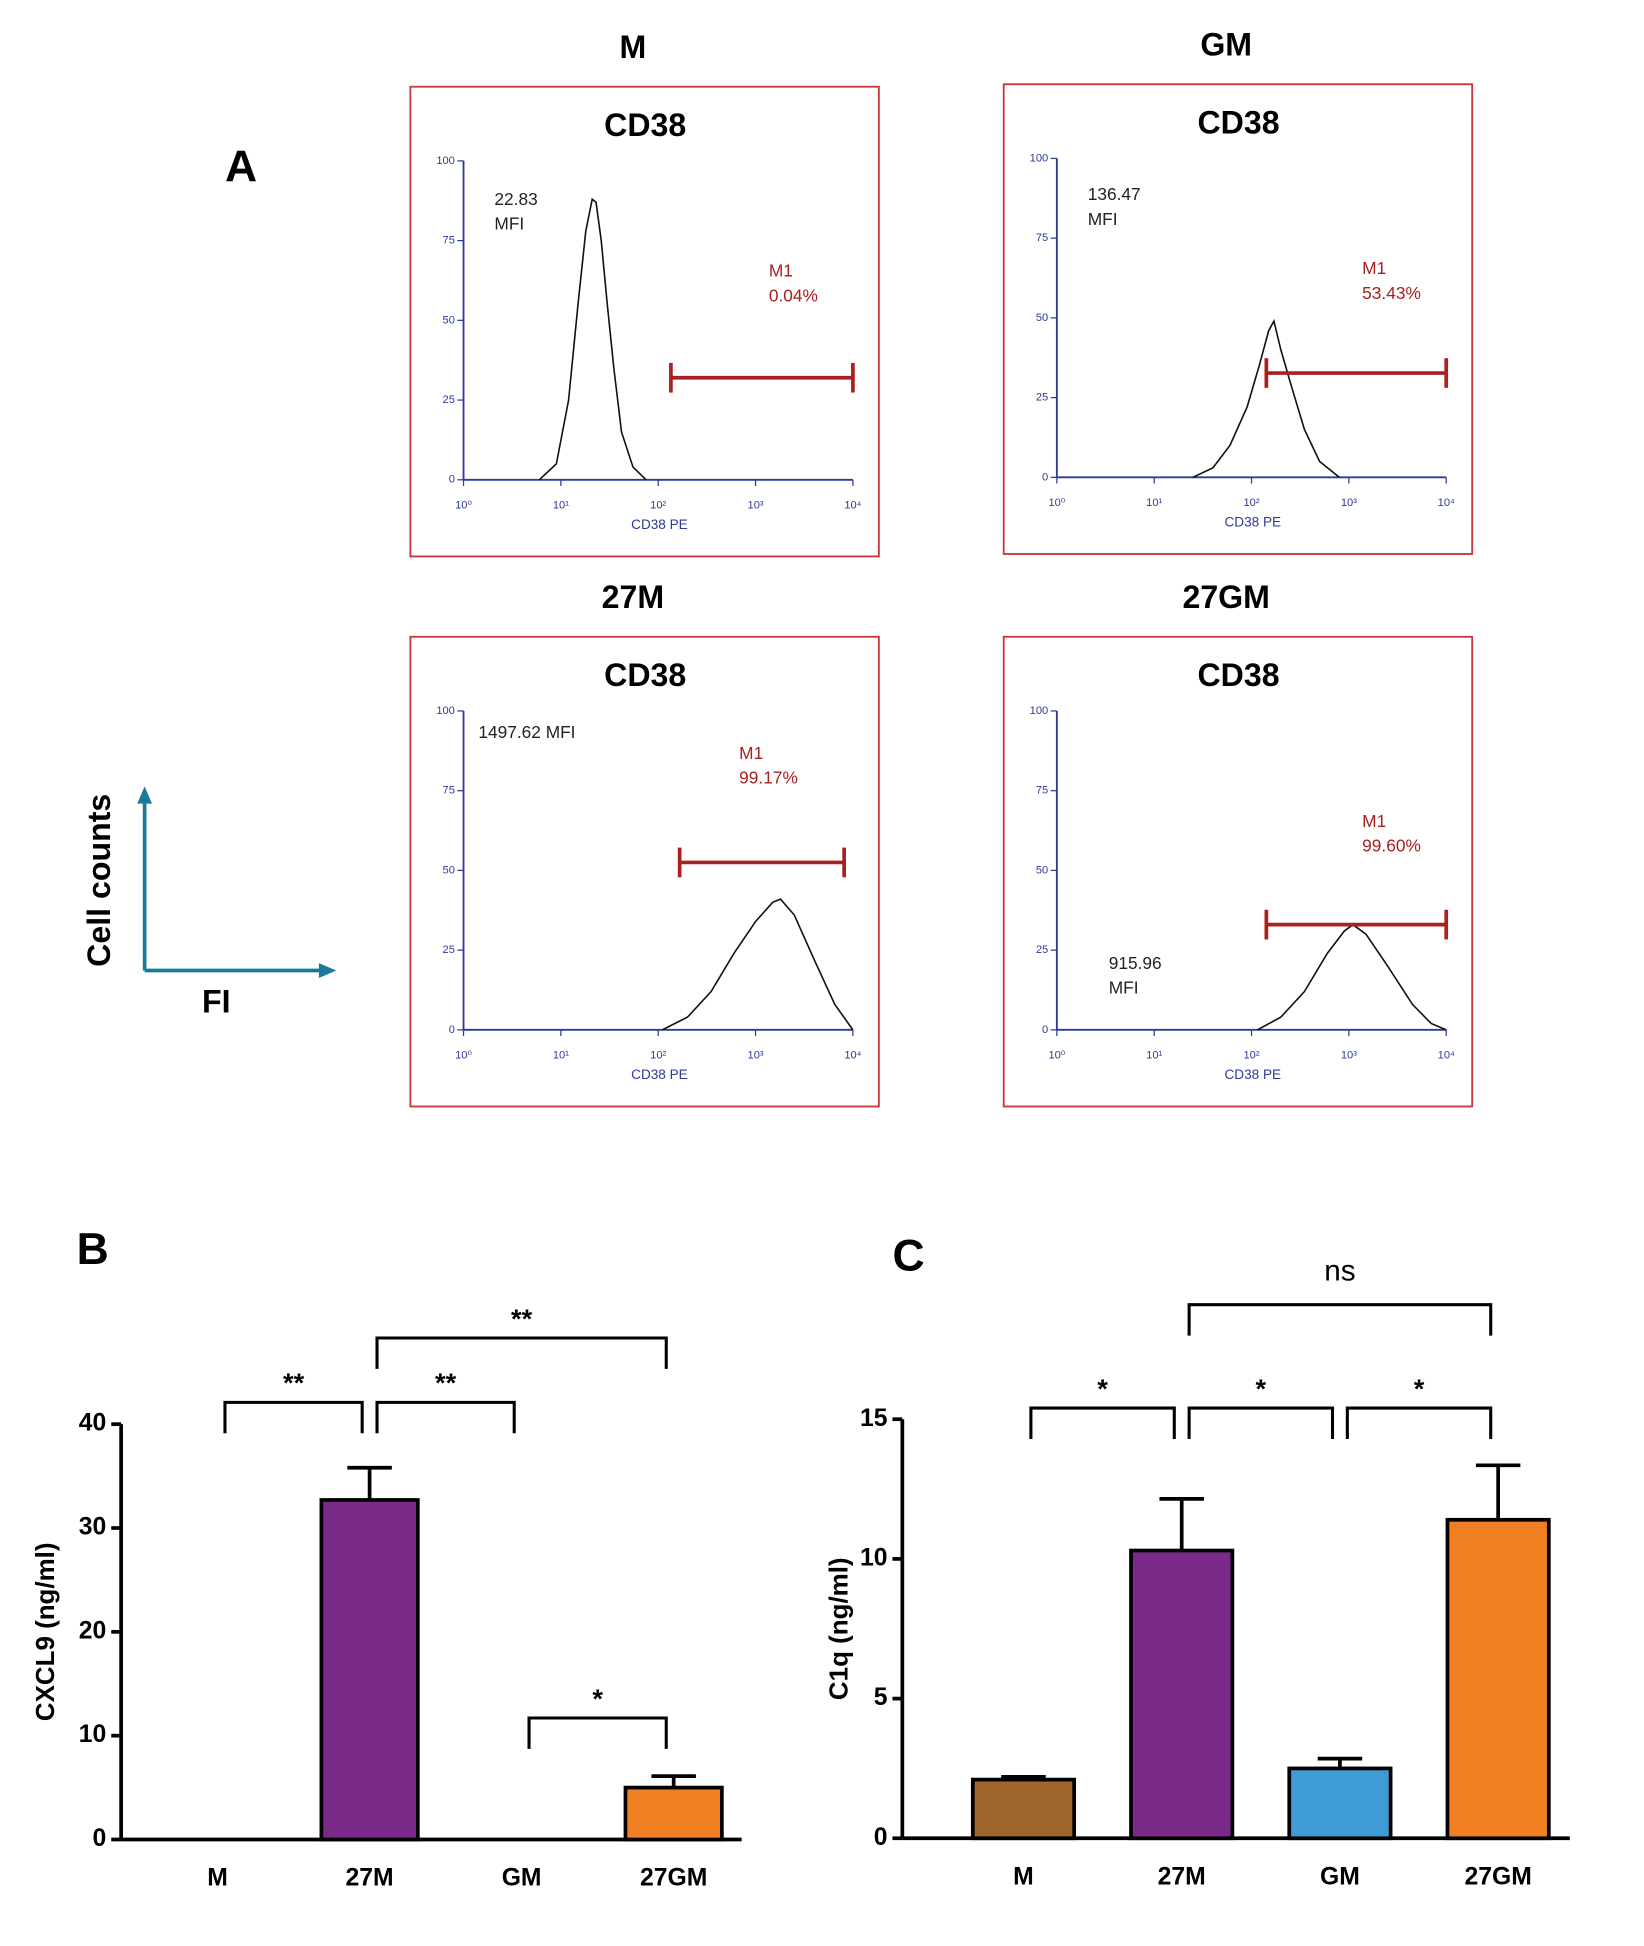  What do you see at coordinates (768, 777) in the screenshot?
I see `gate-percent: 99.17%` at bounding box center [768, 777].